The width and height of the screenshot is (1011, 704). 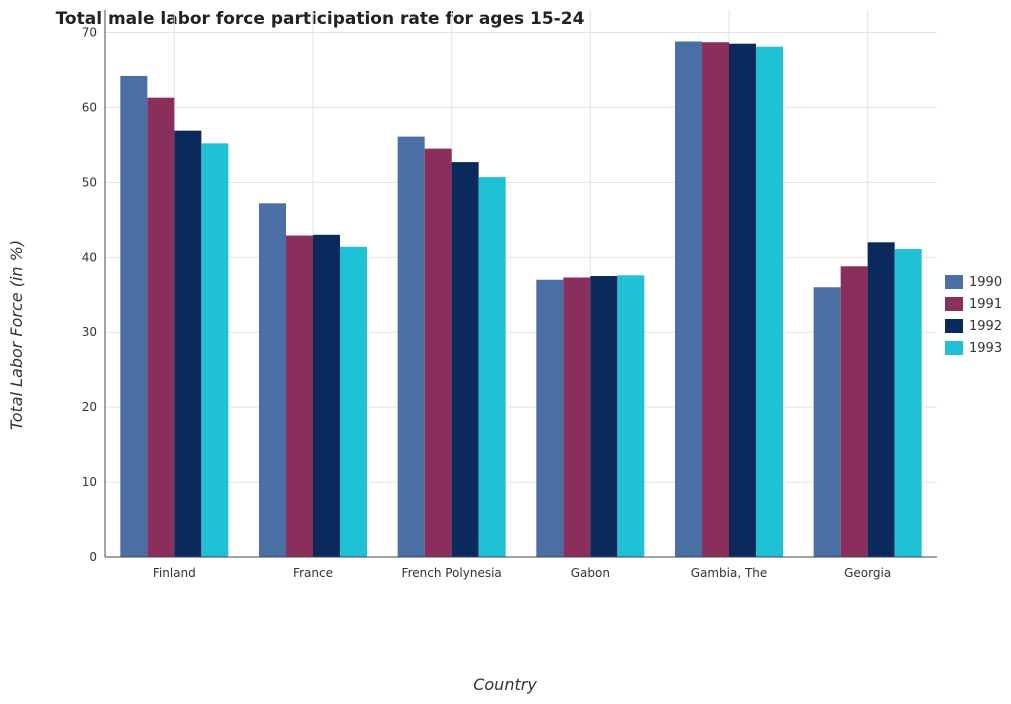 What do you see at coordinates (89, 407) in the screenshot?
I see `y-tick-label: 20` at bounding box center [89, 407].